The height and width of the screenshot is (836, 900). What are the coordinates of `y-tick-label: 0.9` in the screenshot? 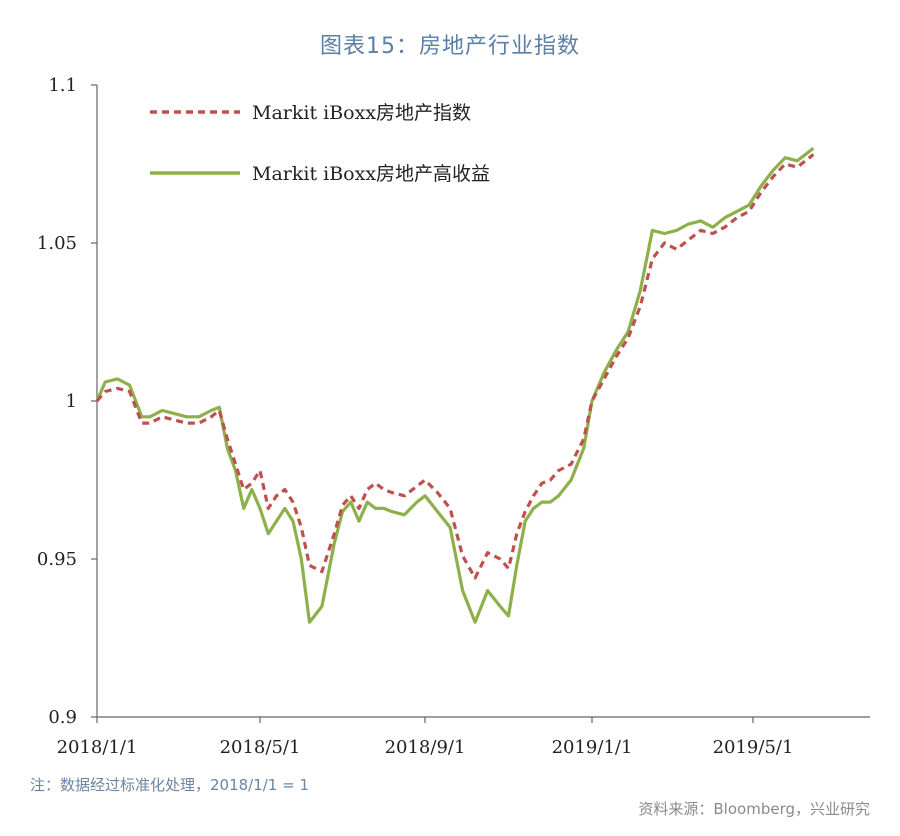 It's located at (62, 717).